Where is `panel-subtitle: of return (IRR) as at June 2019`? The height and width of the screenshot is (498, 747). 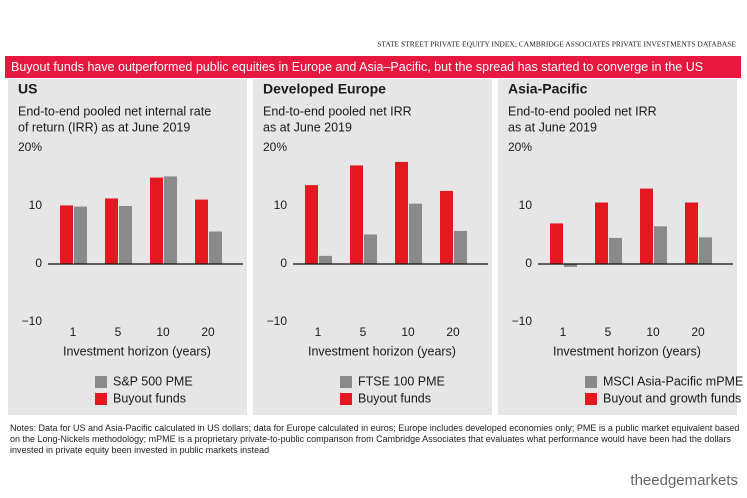
panel-subtitle: of return (IRR) as at June 2019 is located at coordinates (104, 127).